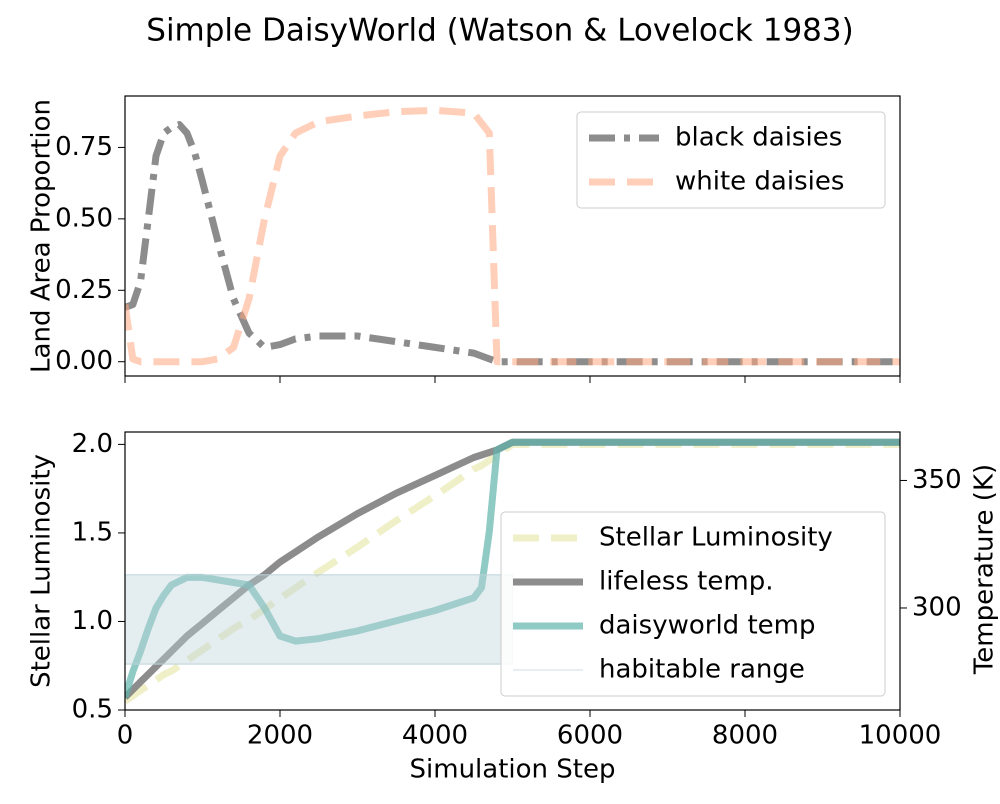 This screenshot has width=1000, height=804. What do you see at coordinates (92, 621) in the screenshot?
I see `y-tick-label: 1.0` at bounding box center [92, 621].